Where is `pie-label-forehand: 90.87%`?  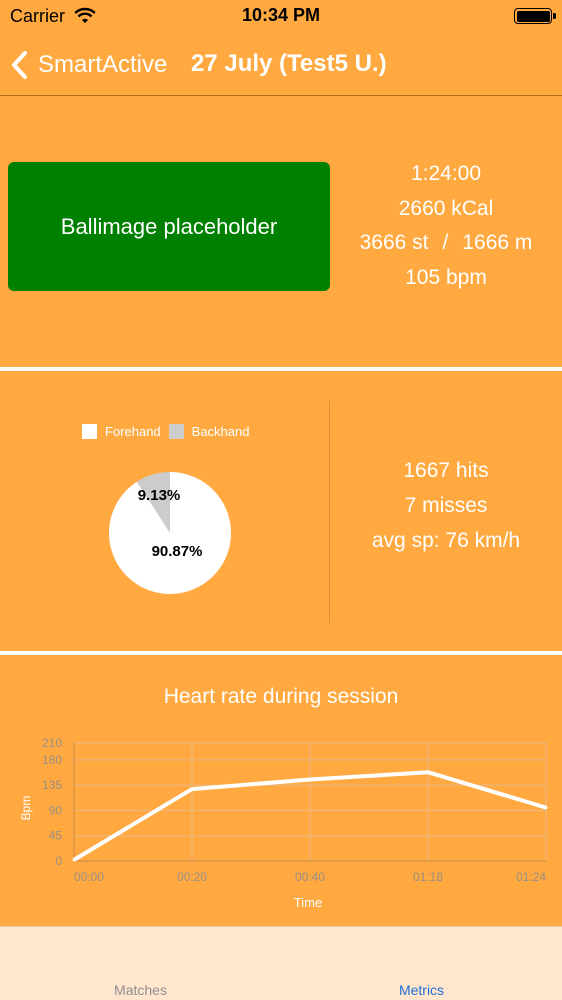
pie-label-forehand: 90.87% is located at coordinates (177, 551).